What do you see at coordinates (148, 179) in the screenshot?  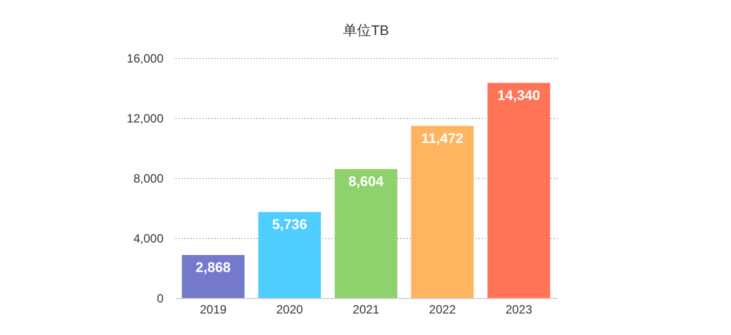 I see `y-tick-label: 8,000` at bounding box center [148, 179].